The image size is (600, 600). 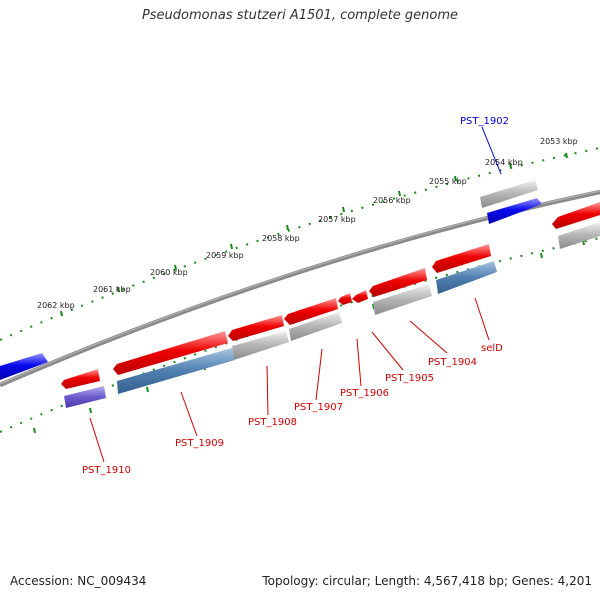 I want to click on gene-label-PST_1908: PST_1908, so click(x=272, y=422).